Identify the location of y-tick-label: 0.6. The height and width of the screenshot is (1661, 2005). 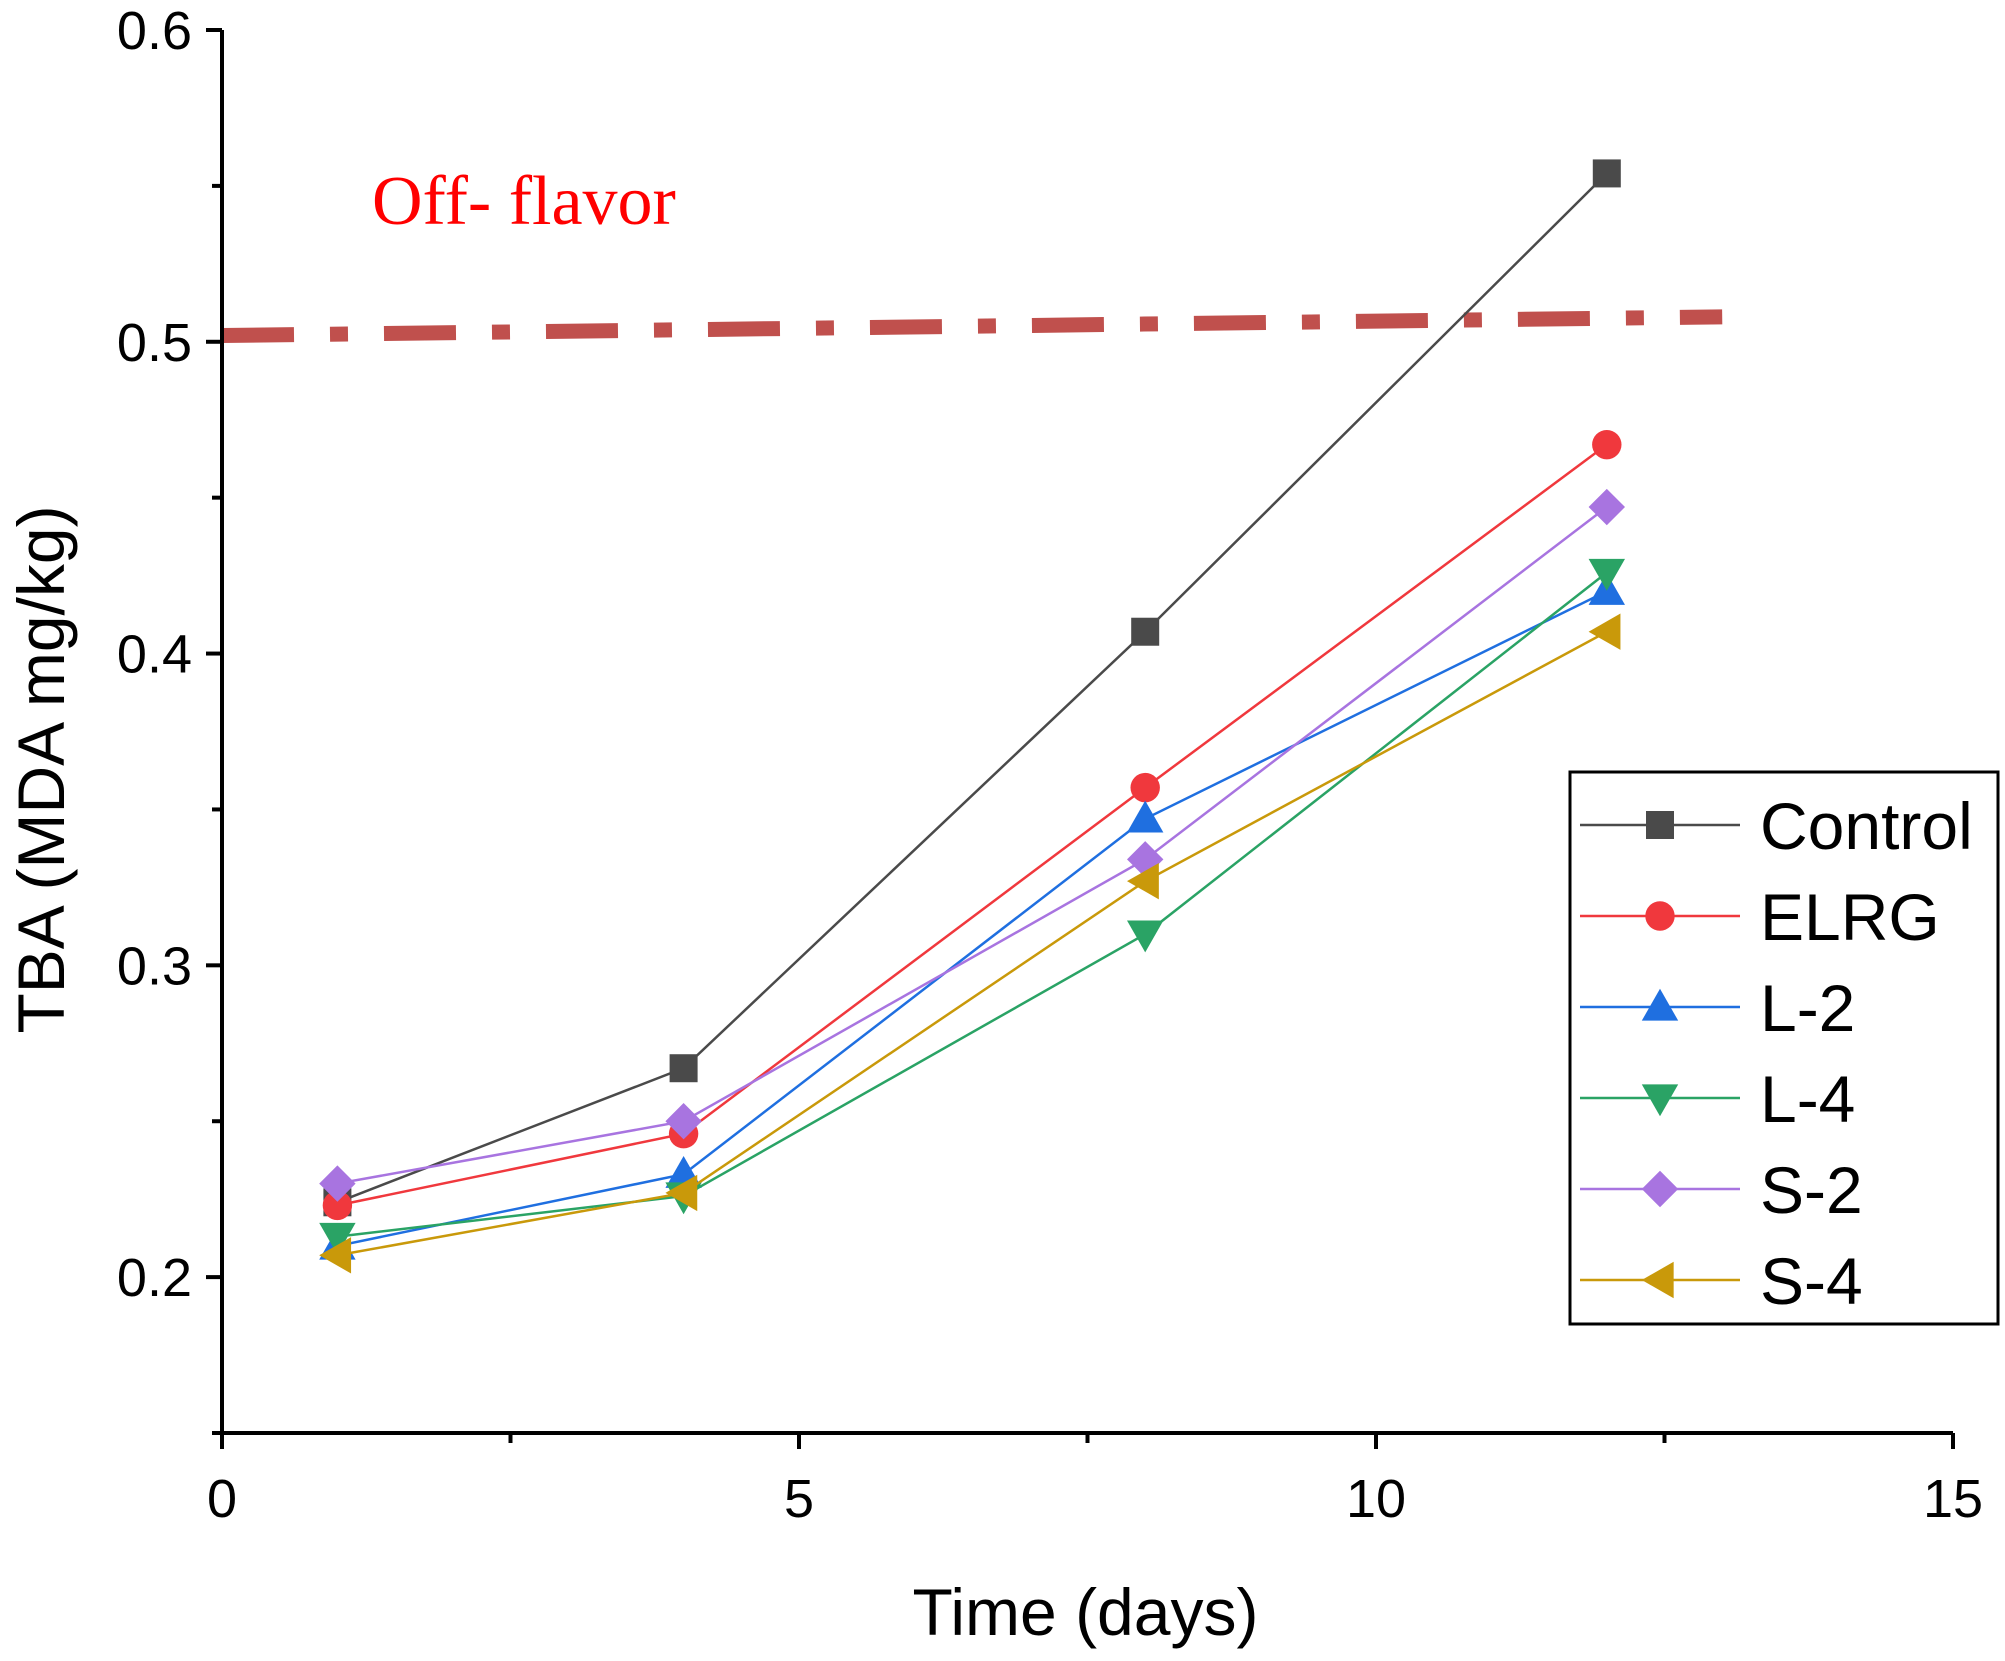
(154, 31).